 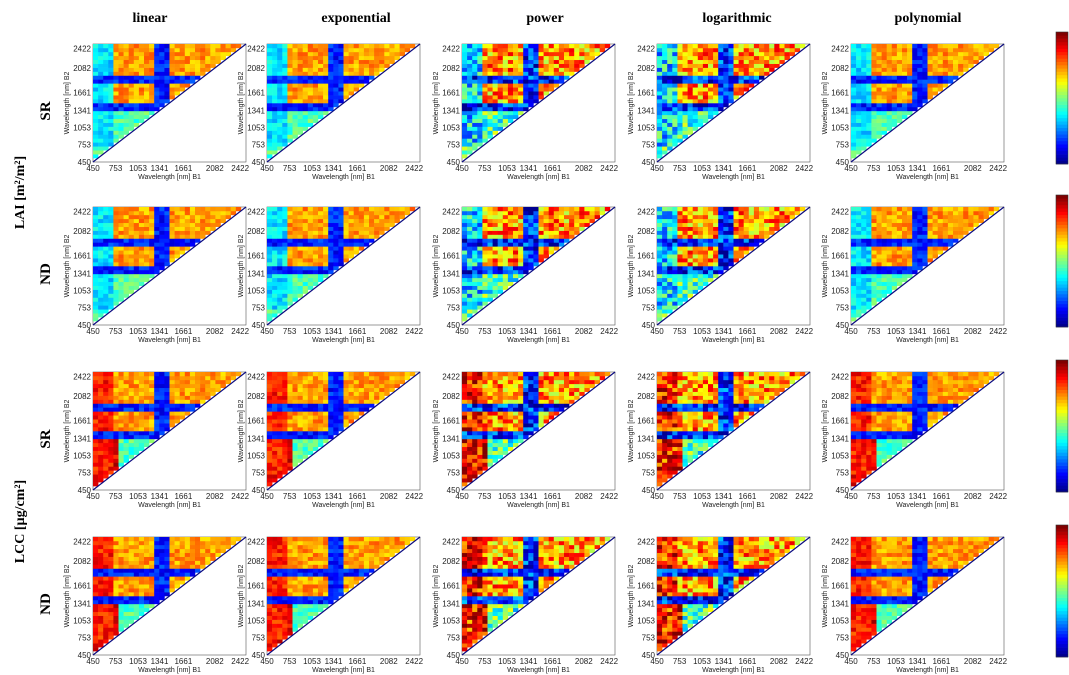 What do you see at coordinates (389, 168) in the screenshot?
I see `x-tick-label: 2082` at bounding box center [389, 168].